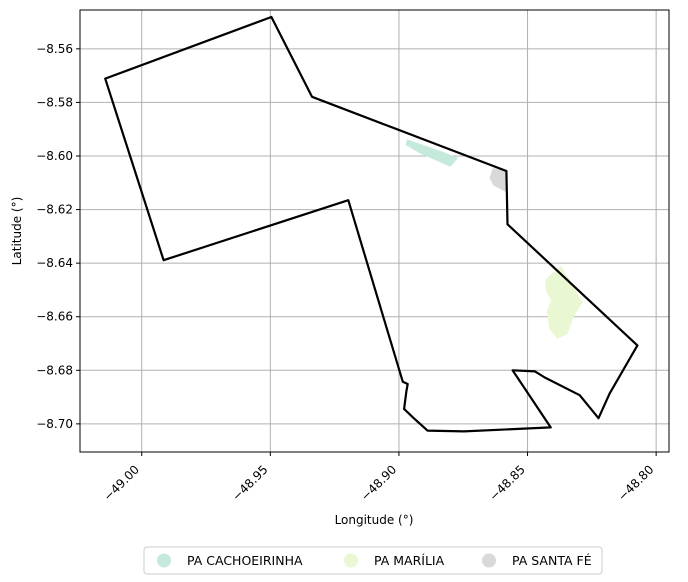  I want to click on y-tick-label: −8.60, so click(54, 156).